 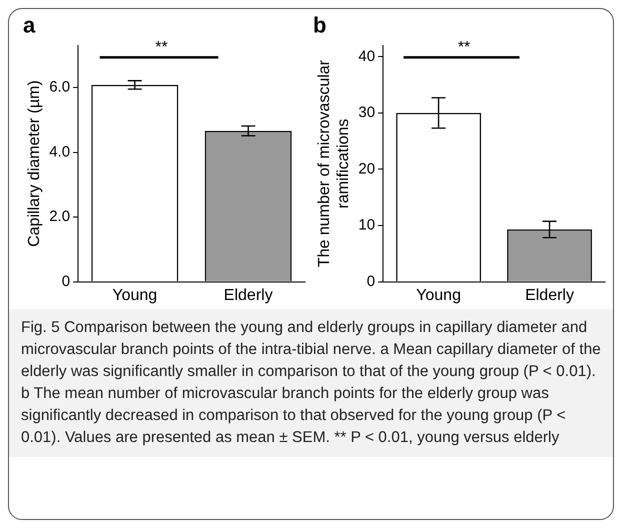 What do you see at coordinates (319, 25) in the screenshot?
I see `chart-title: b` at bounding box center [319, 25].